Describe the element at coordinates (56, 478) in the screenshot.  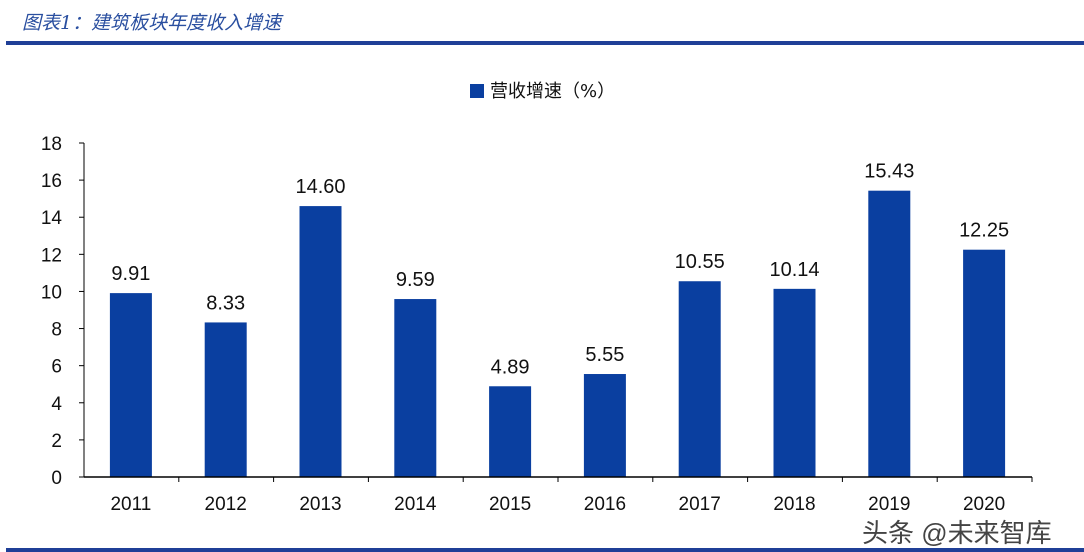
I see `y-tick-label: 0` at that location.